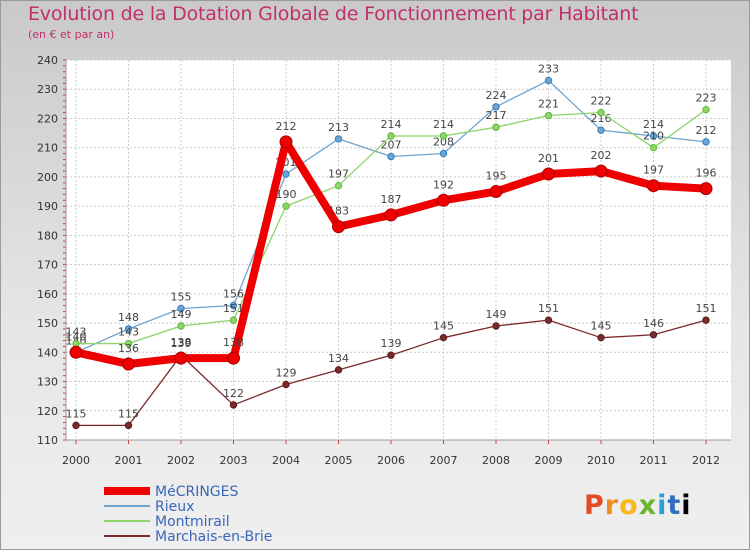 The width and height of the screenshot is (750, 550). Describe the element at coordinates (47, 89) in the screenshot. I see `y-tick-label: 230` at that location.